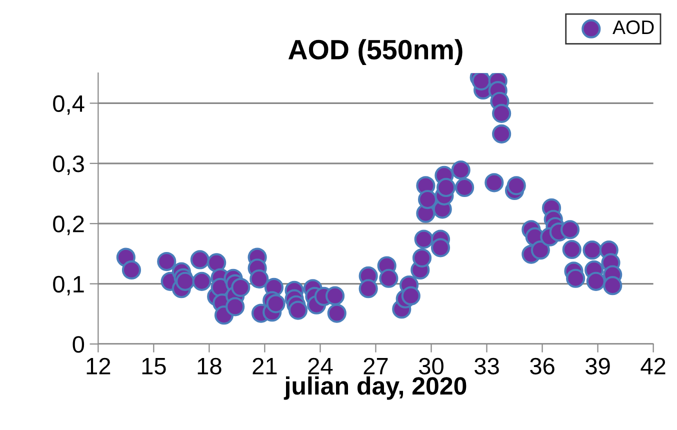 The width and height of the screenshot is (677, 430). I want to click on x-tick-label: 42, so click(653, 366).